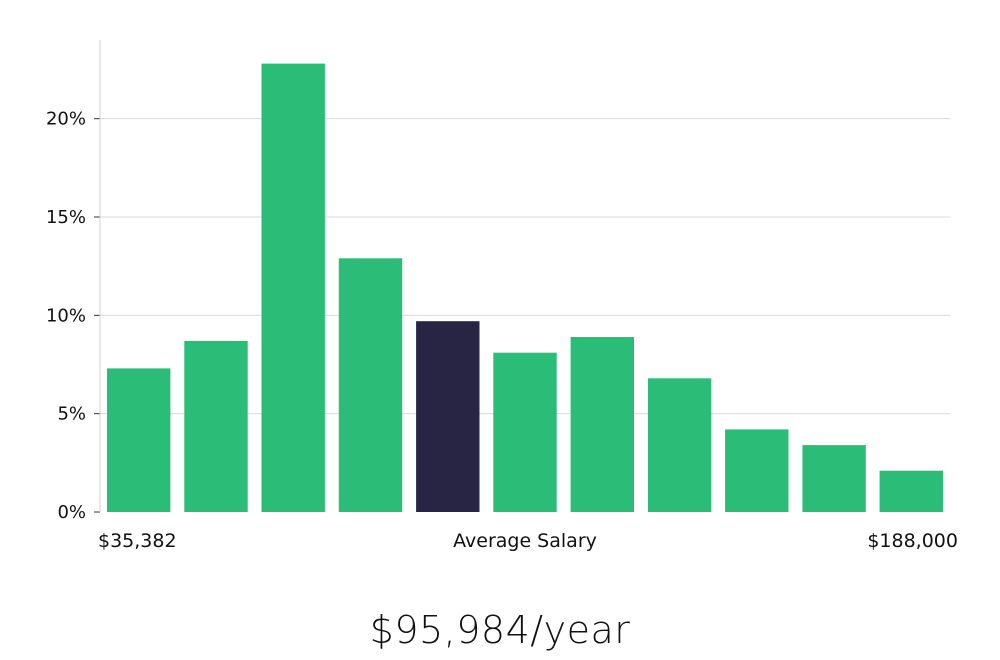 The image size is (1000, 660). I want to click on x-min-label: $35,382, so click(137, 541).